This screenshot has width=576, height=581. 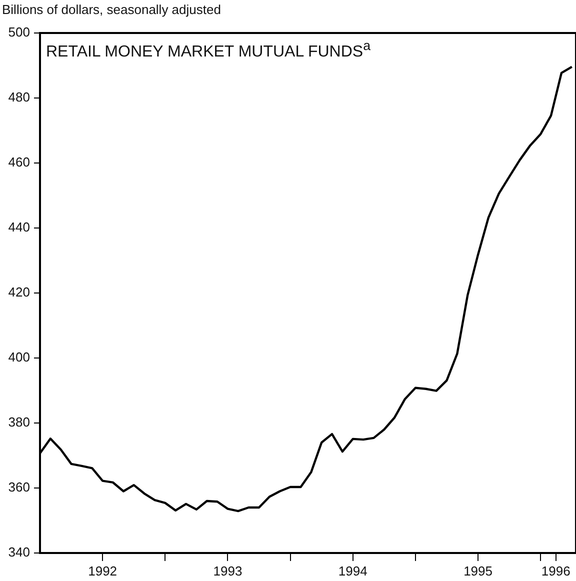 What do you see at coordinates (103, 570) in the screenshot?
I see `x-tick-label: 1992` at bounding box center [103, 570].